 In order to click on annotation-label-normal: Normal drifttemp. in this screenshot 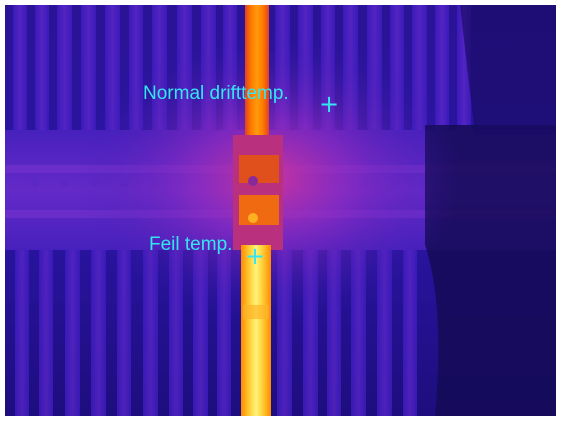, I will do `click(216, 93)`.